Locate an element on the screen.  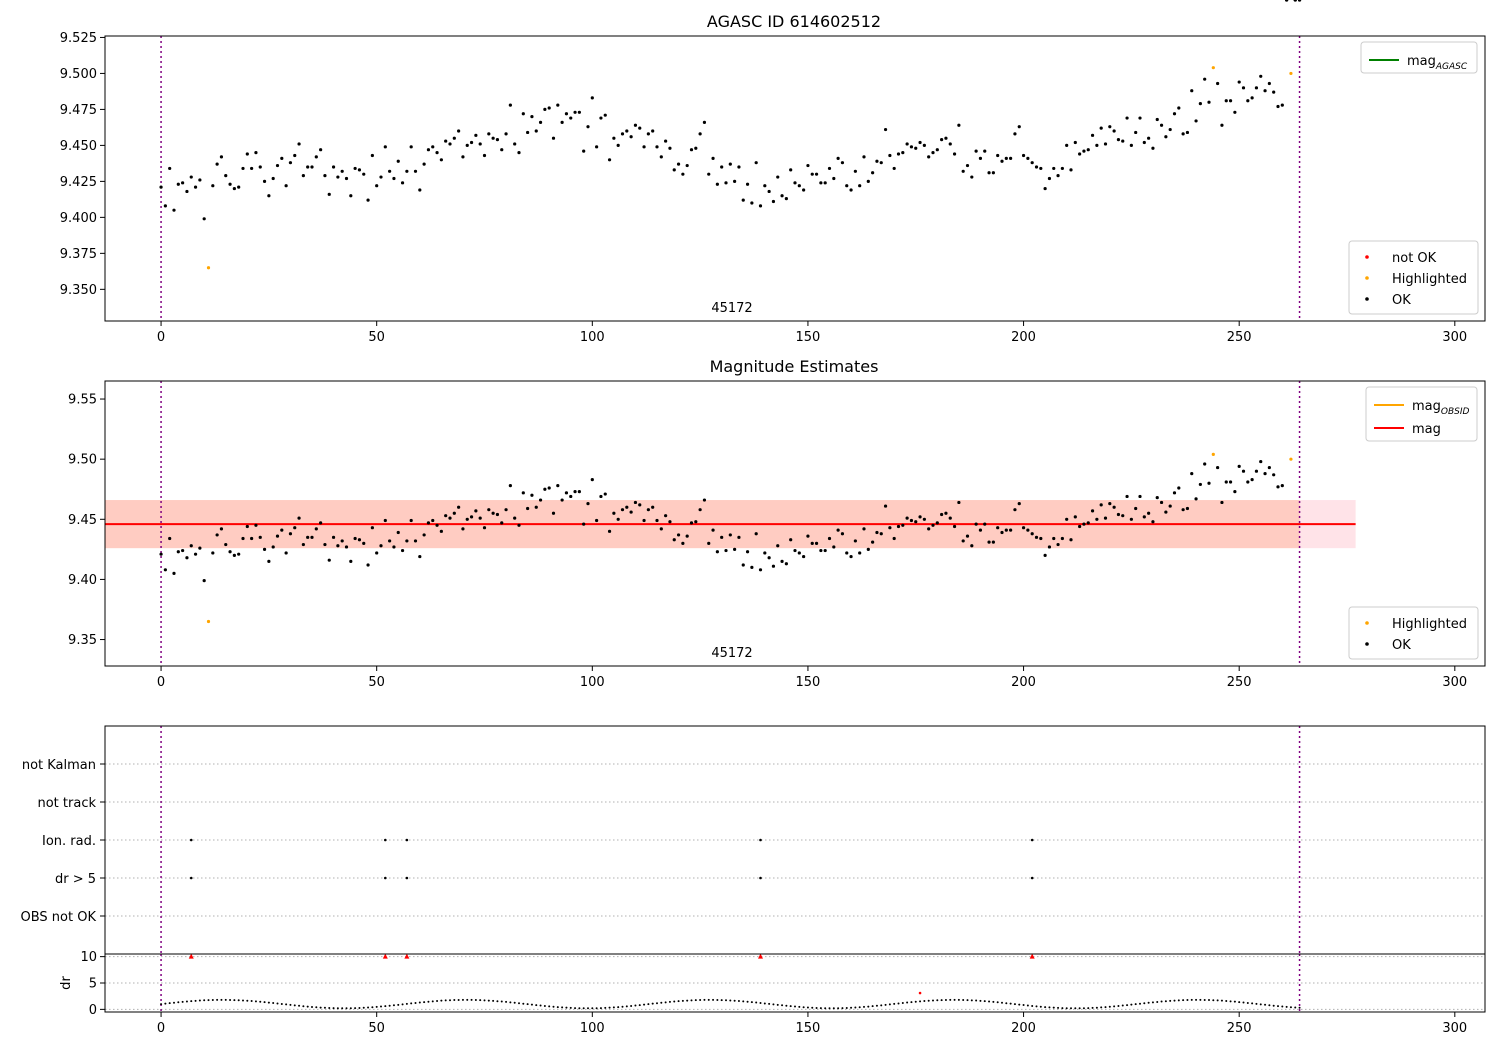
legend-frame is located at coordinates (1413, 633).